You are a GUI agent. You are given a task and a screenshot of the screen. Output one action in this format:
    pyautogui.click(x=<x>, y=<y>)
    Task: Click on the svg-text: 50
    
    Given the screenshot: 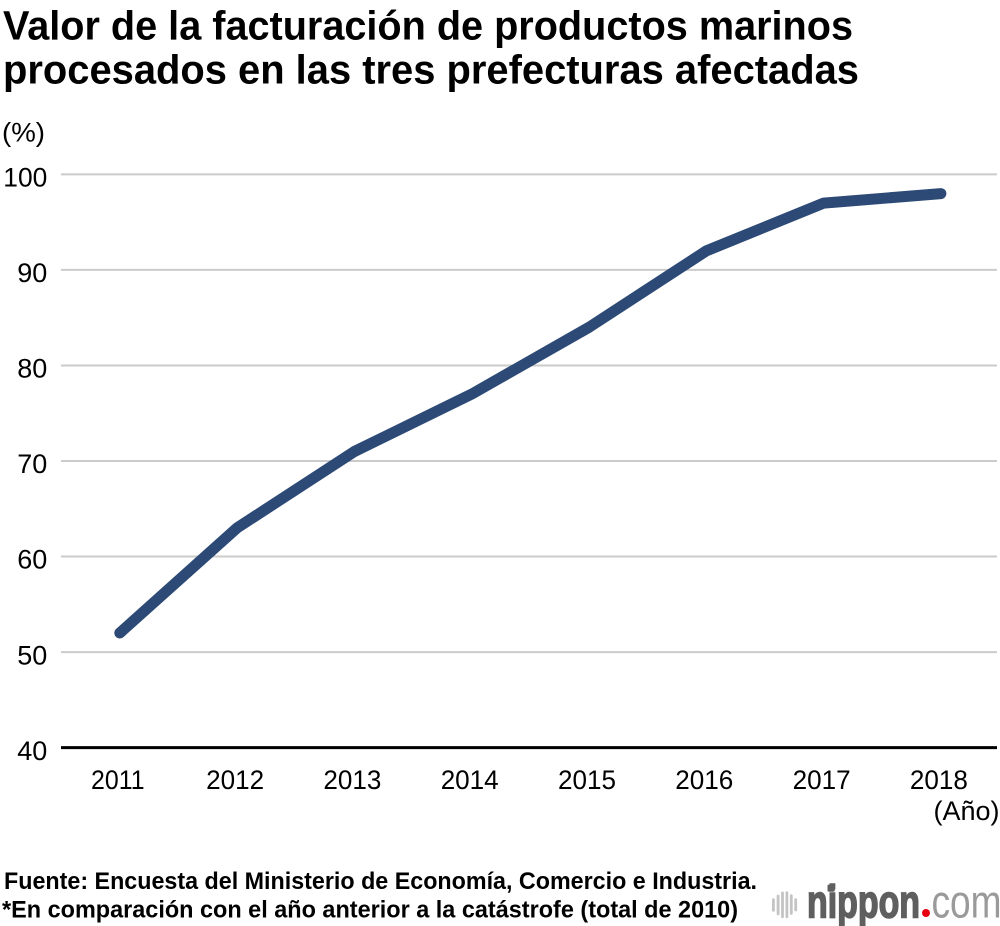 What is the action you would take?
    pyautogui.click(x=32, y=655)
    